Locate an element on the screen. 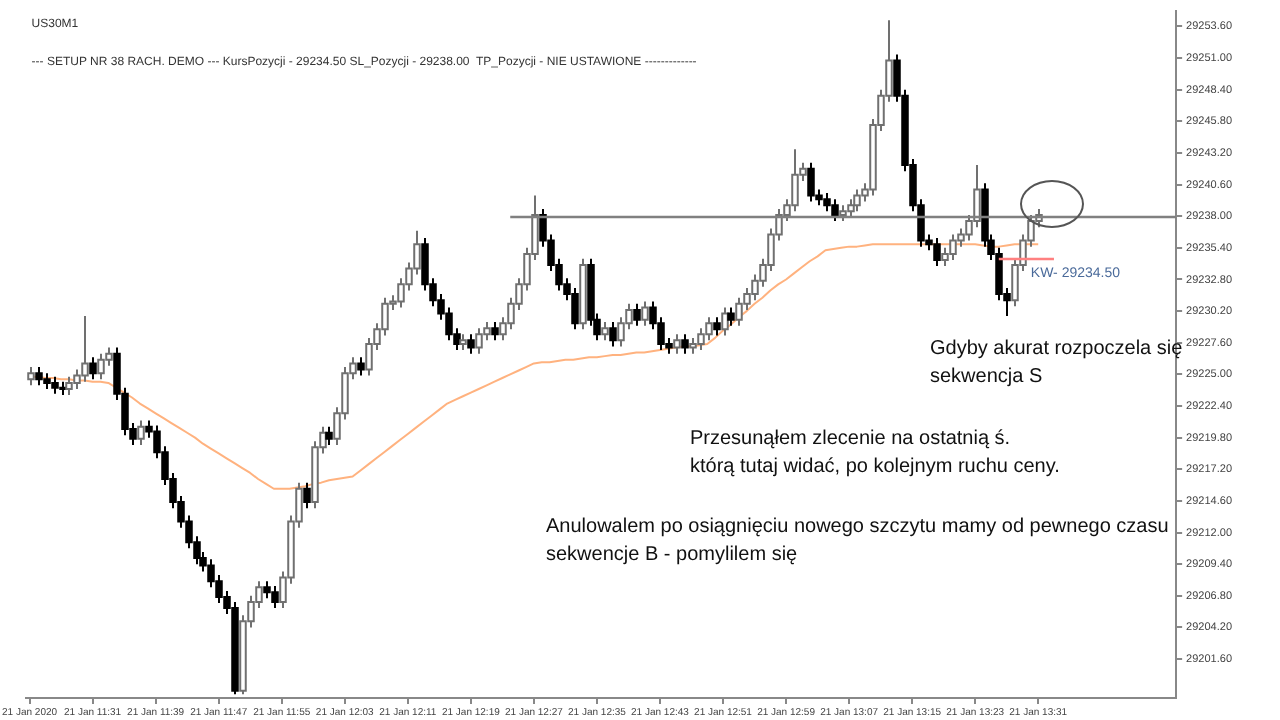 The height and width of the screenshot is (720, 1280). annotation: Gdyby akurat rozpoczela się sekwencja S is located at coordinates (1057, 363).